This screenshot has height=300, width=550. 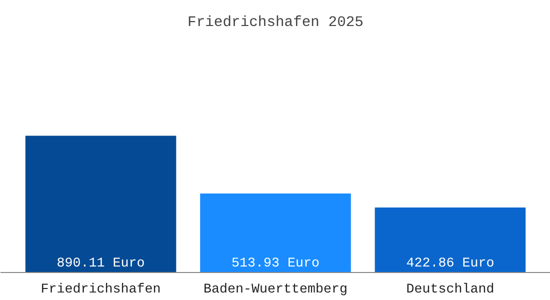 What do you see at coordinates (276, 264) in the screenshot?
I see `data-label: 513.93 Euro` at bounding box center [276, 264].